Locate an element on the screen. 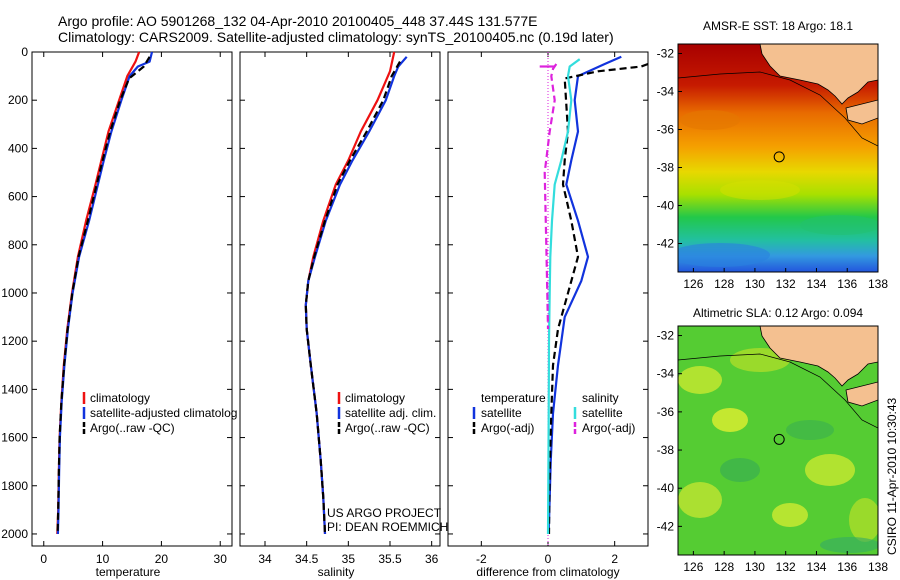 This screenshot has width=900, height=580. sst-map-frame is located at coordinates (778, 158).